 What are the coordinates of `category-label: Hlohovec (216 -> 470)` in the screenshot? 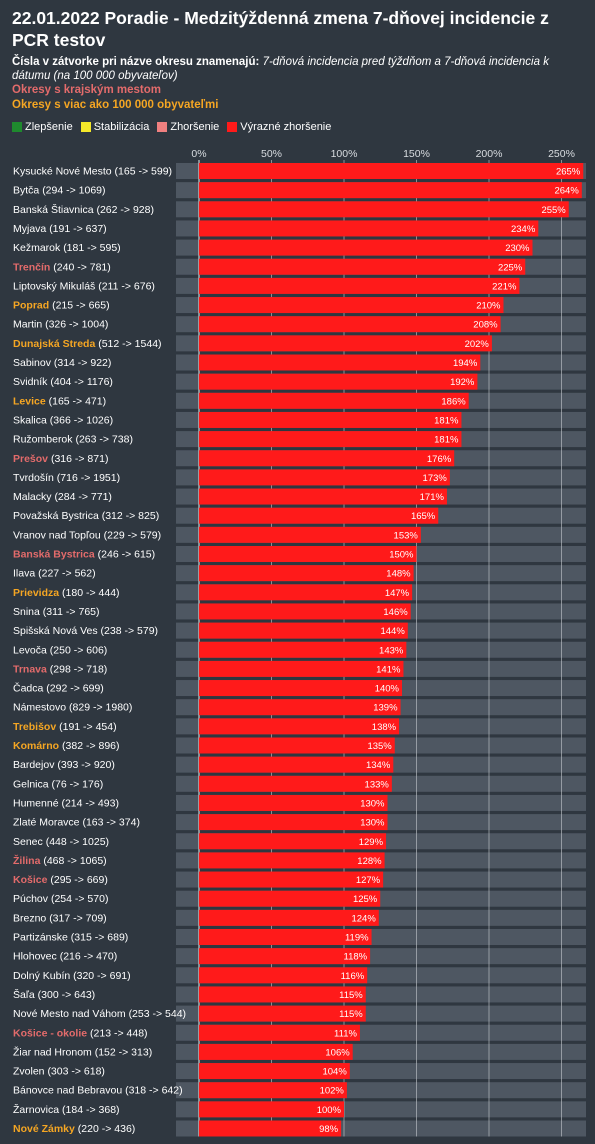 It's located at (65, 957).